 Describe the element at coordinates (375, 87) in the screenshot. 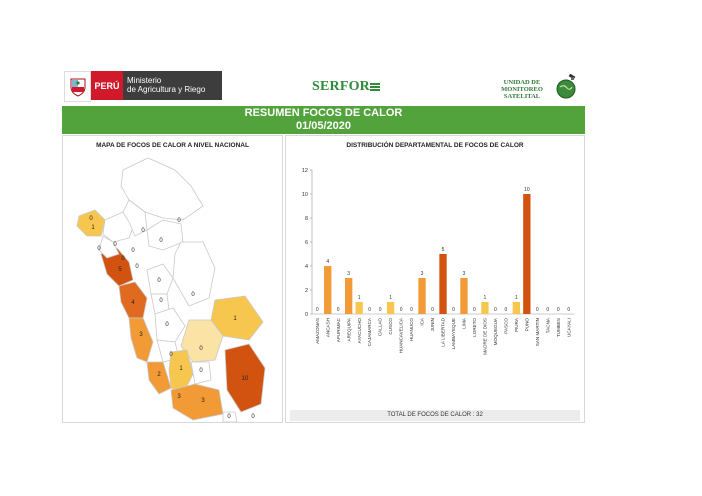

I see `agency-leaf-icon` at that location.